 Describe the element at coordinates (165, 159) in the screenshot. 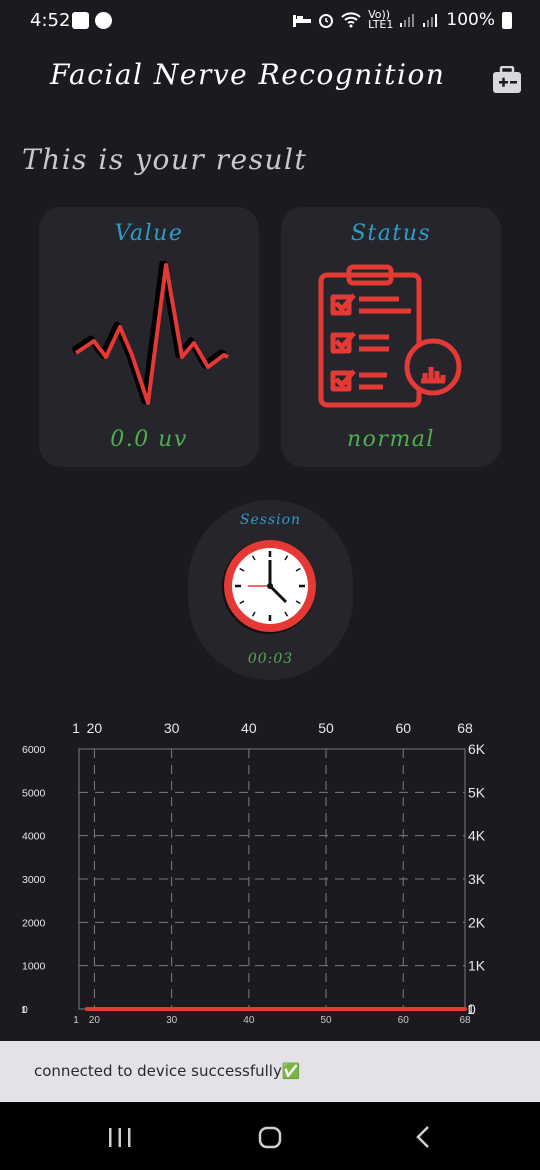

I see `result-heading: This is your result` at that location.